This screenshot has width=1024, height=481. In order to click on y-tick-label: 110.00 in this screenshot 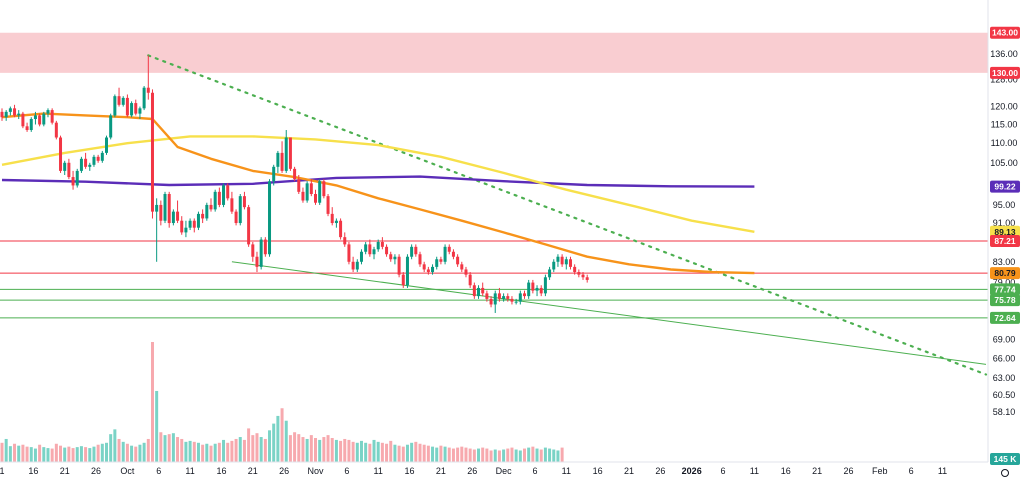, I will do `click(1004, 143)`.